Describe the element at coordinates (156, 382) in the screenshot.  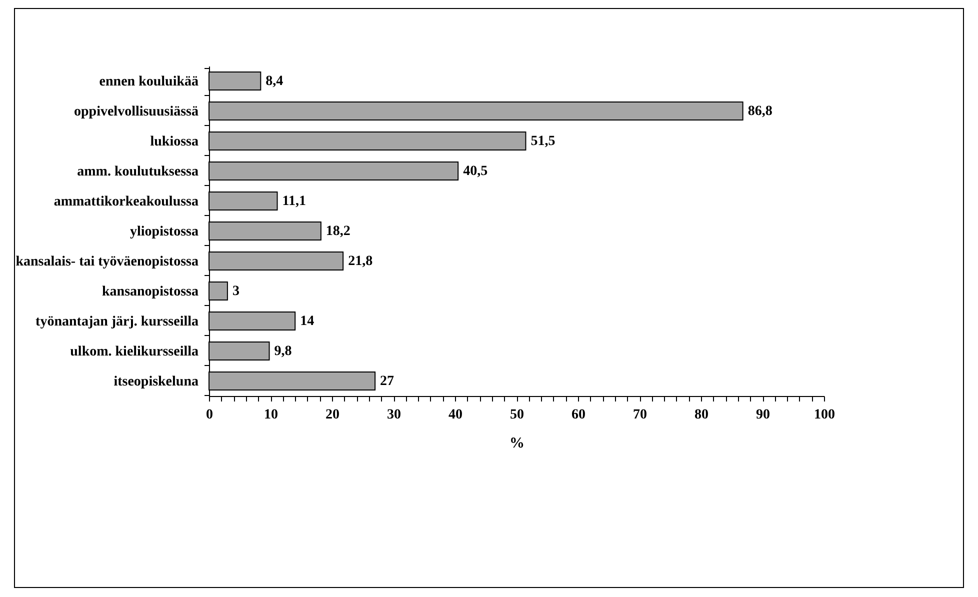
I see `y-tick-label: itseopiskeluna` at that location.